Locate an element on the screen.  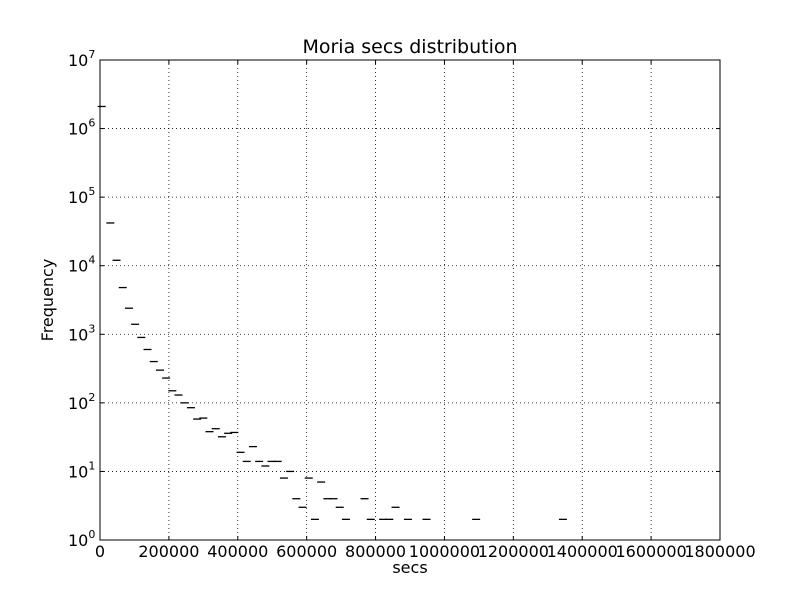
x-tick-label: 800000 is located at coordinates (375, 551).